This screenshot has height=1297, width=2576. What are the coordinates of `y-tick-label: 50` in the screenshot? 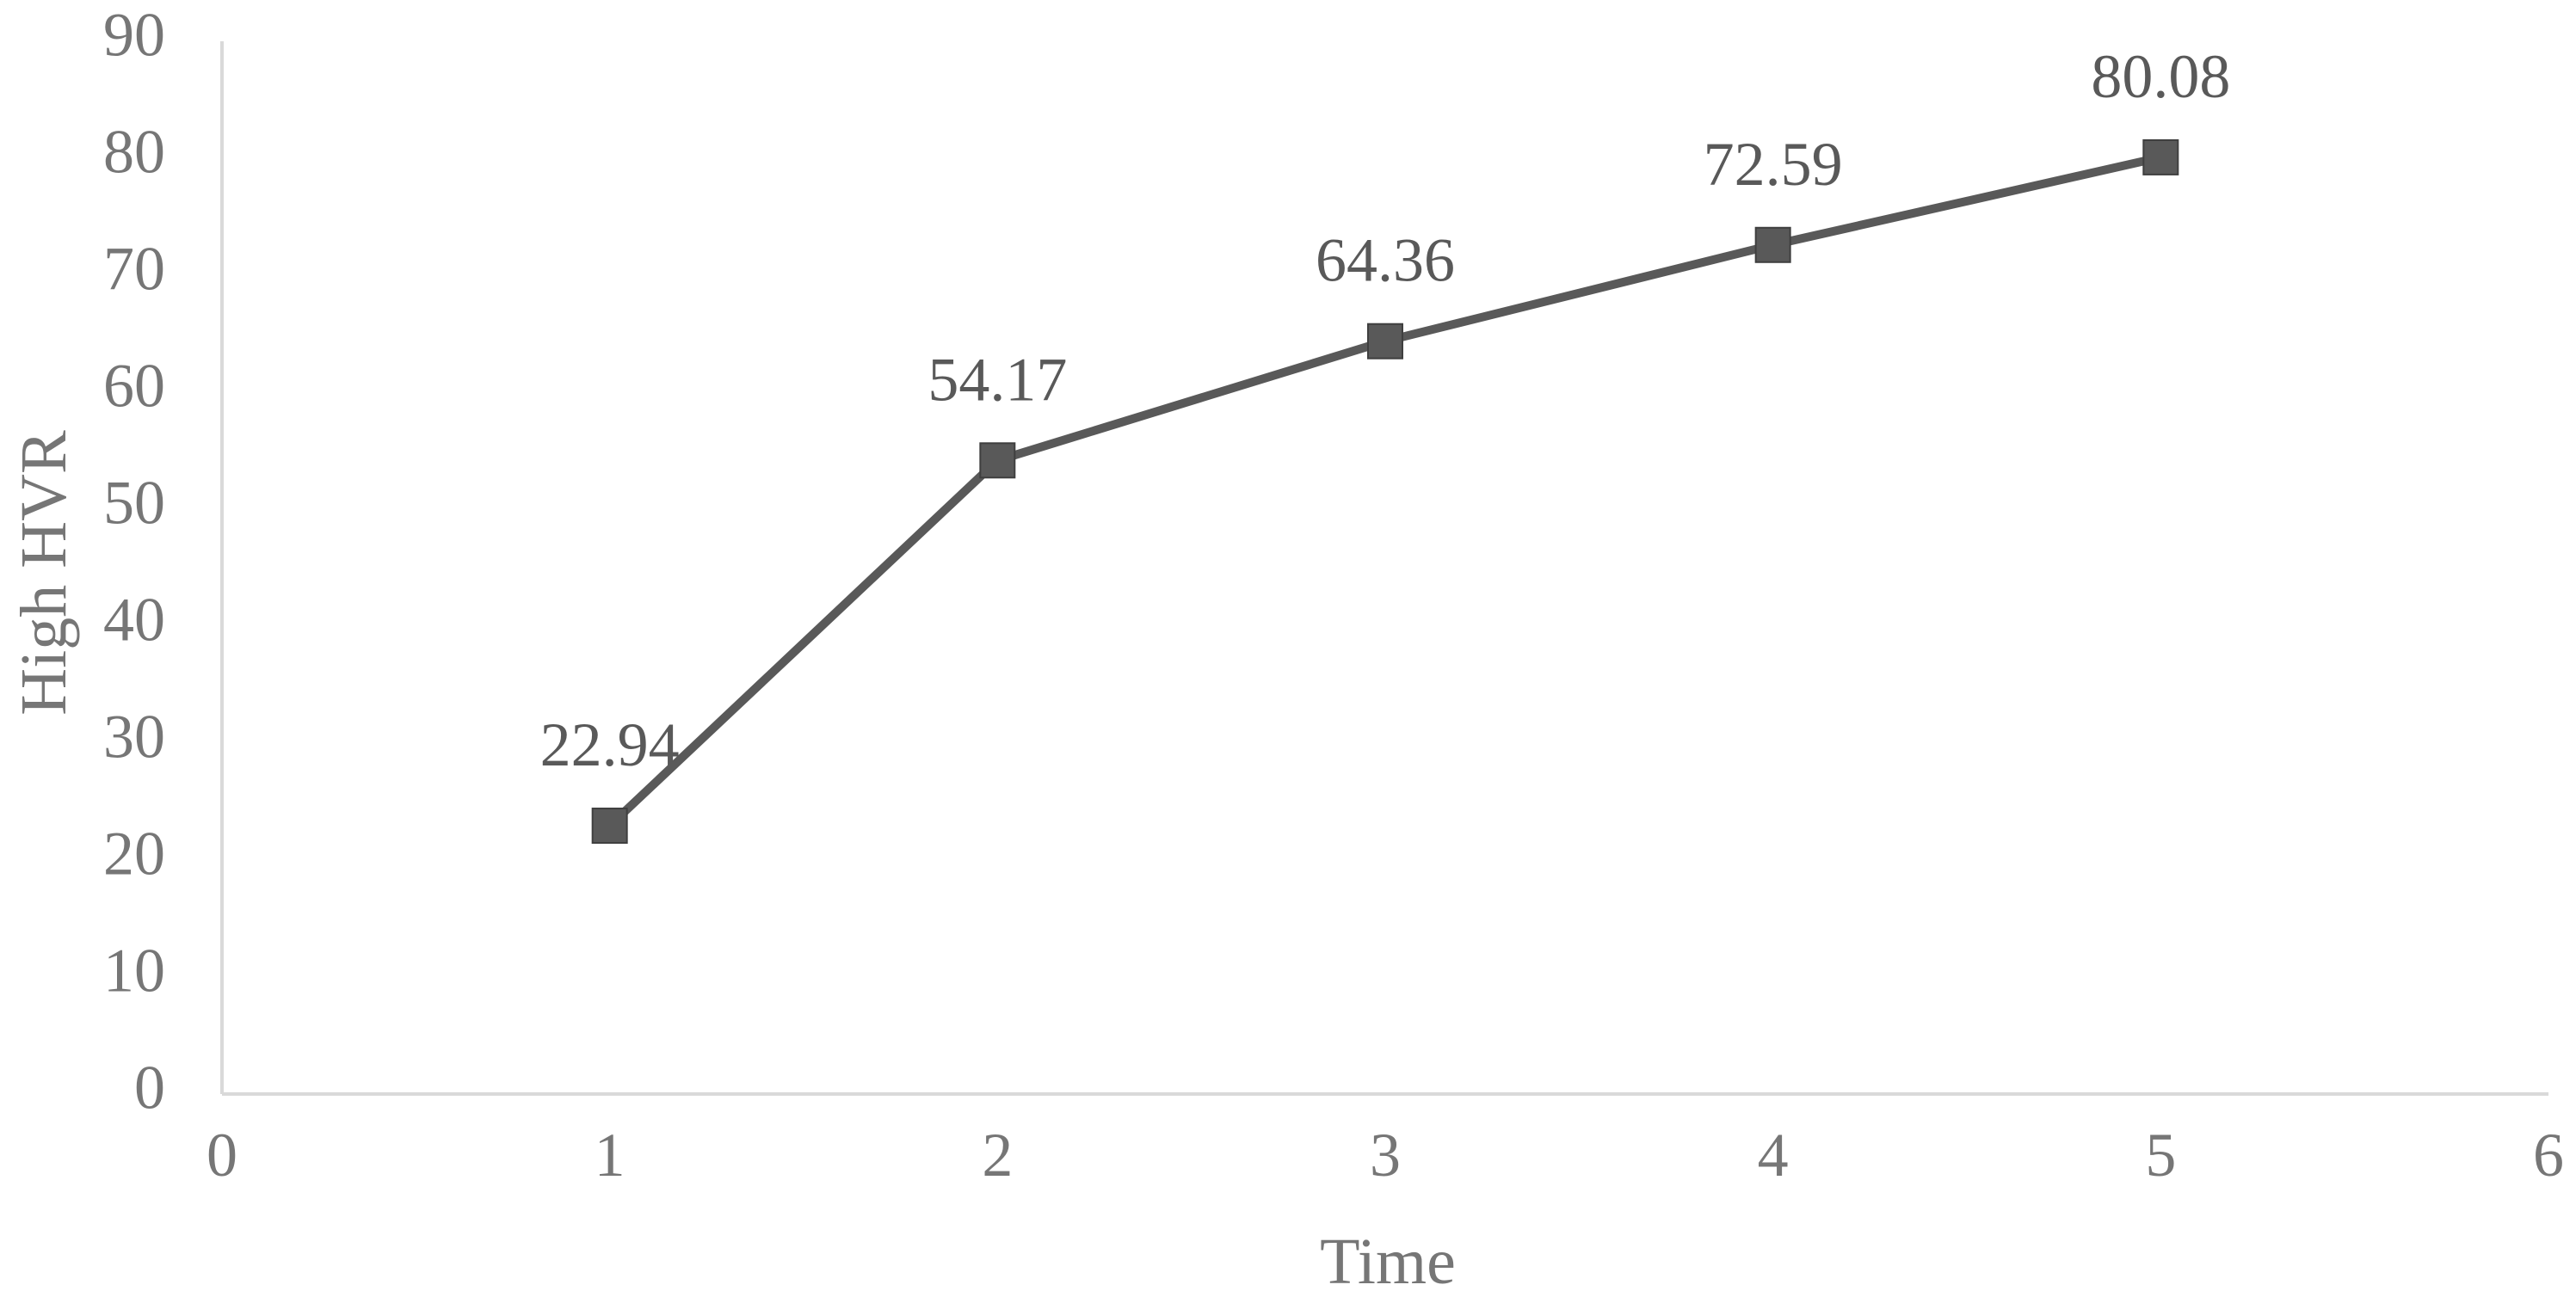 It's located at (134, 503).